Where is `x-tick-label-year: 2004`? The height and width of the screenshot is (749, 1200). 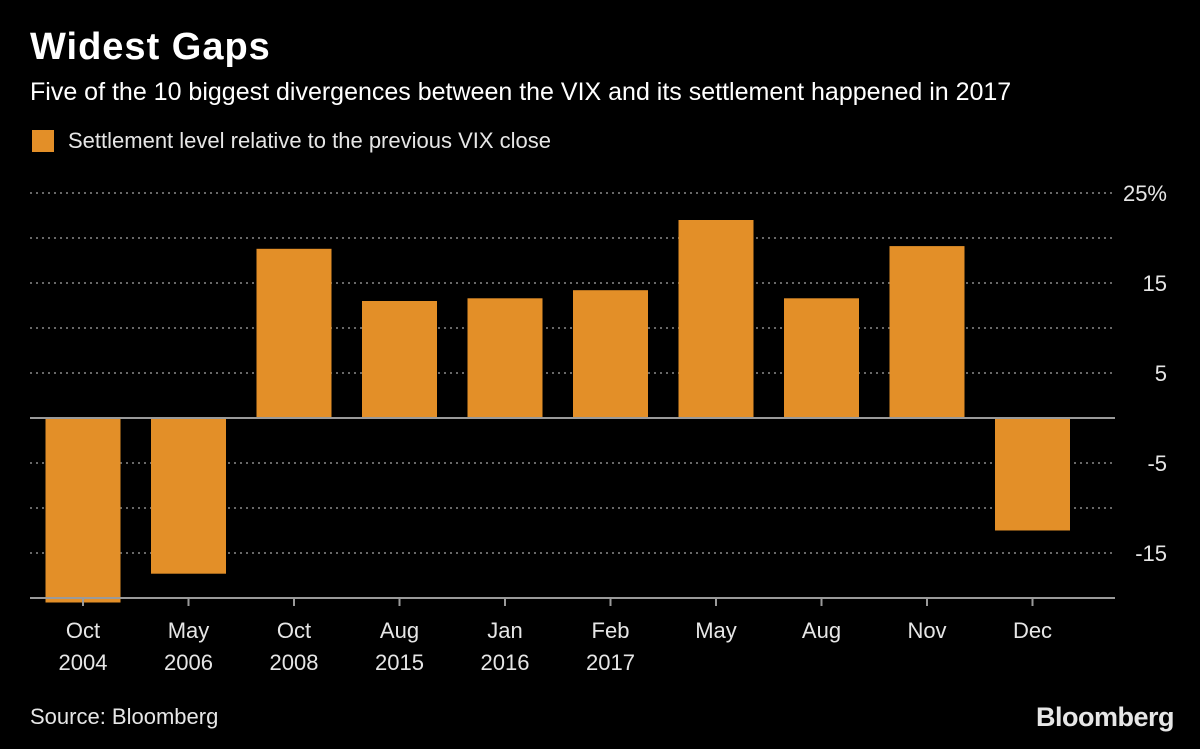
x-tick-label-year: 2004 is located at coordinates (83, 662).